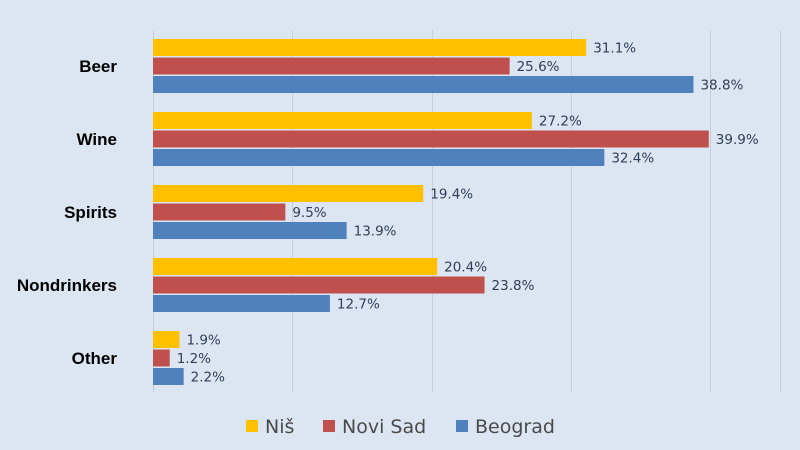 Image resolution: width=800 pixels, height=450 pixels. What do you see at coordinates (384, 427) in the screenshot?
I see `legend-label-1: Novi Sad` at bounding box center [384, 427].